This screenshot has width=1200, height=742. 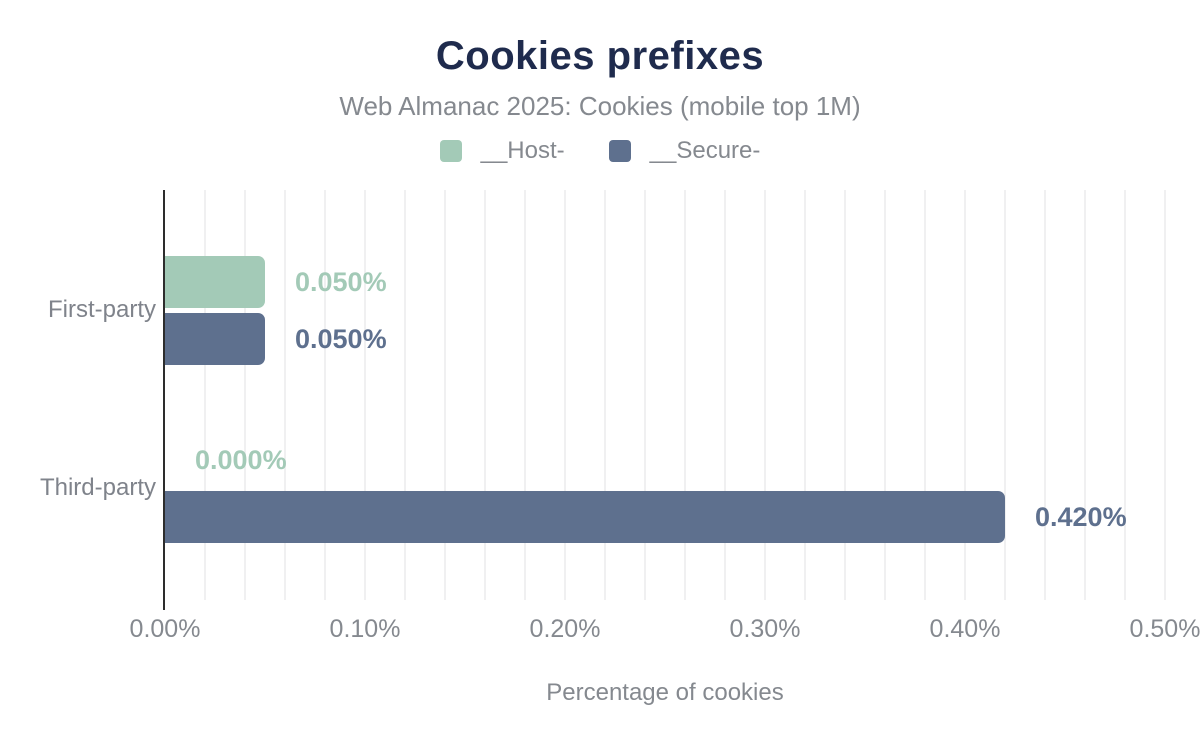 I want to click on x-tick-label: 0.50%, so click(x=1164, y=629).